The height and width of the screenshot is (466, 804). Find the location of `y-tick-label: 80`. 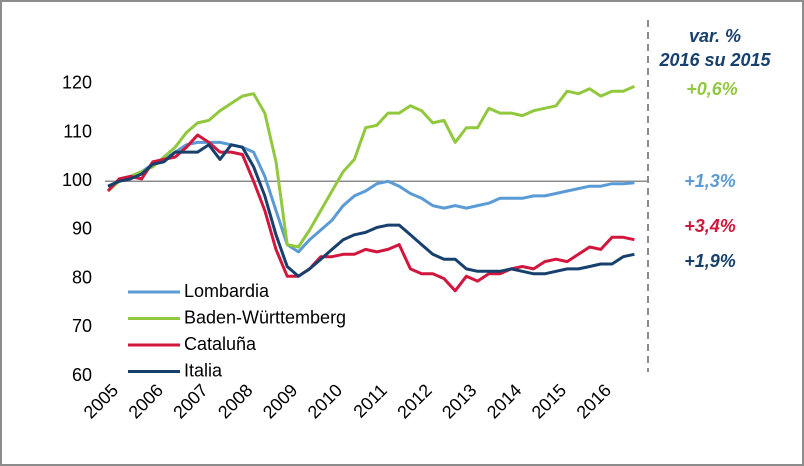

y-tick-label: 80 is located at coordinates (82, 277).